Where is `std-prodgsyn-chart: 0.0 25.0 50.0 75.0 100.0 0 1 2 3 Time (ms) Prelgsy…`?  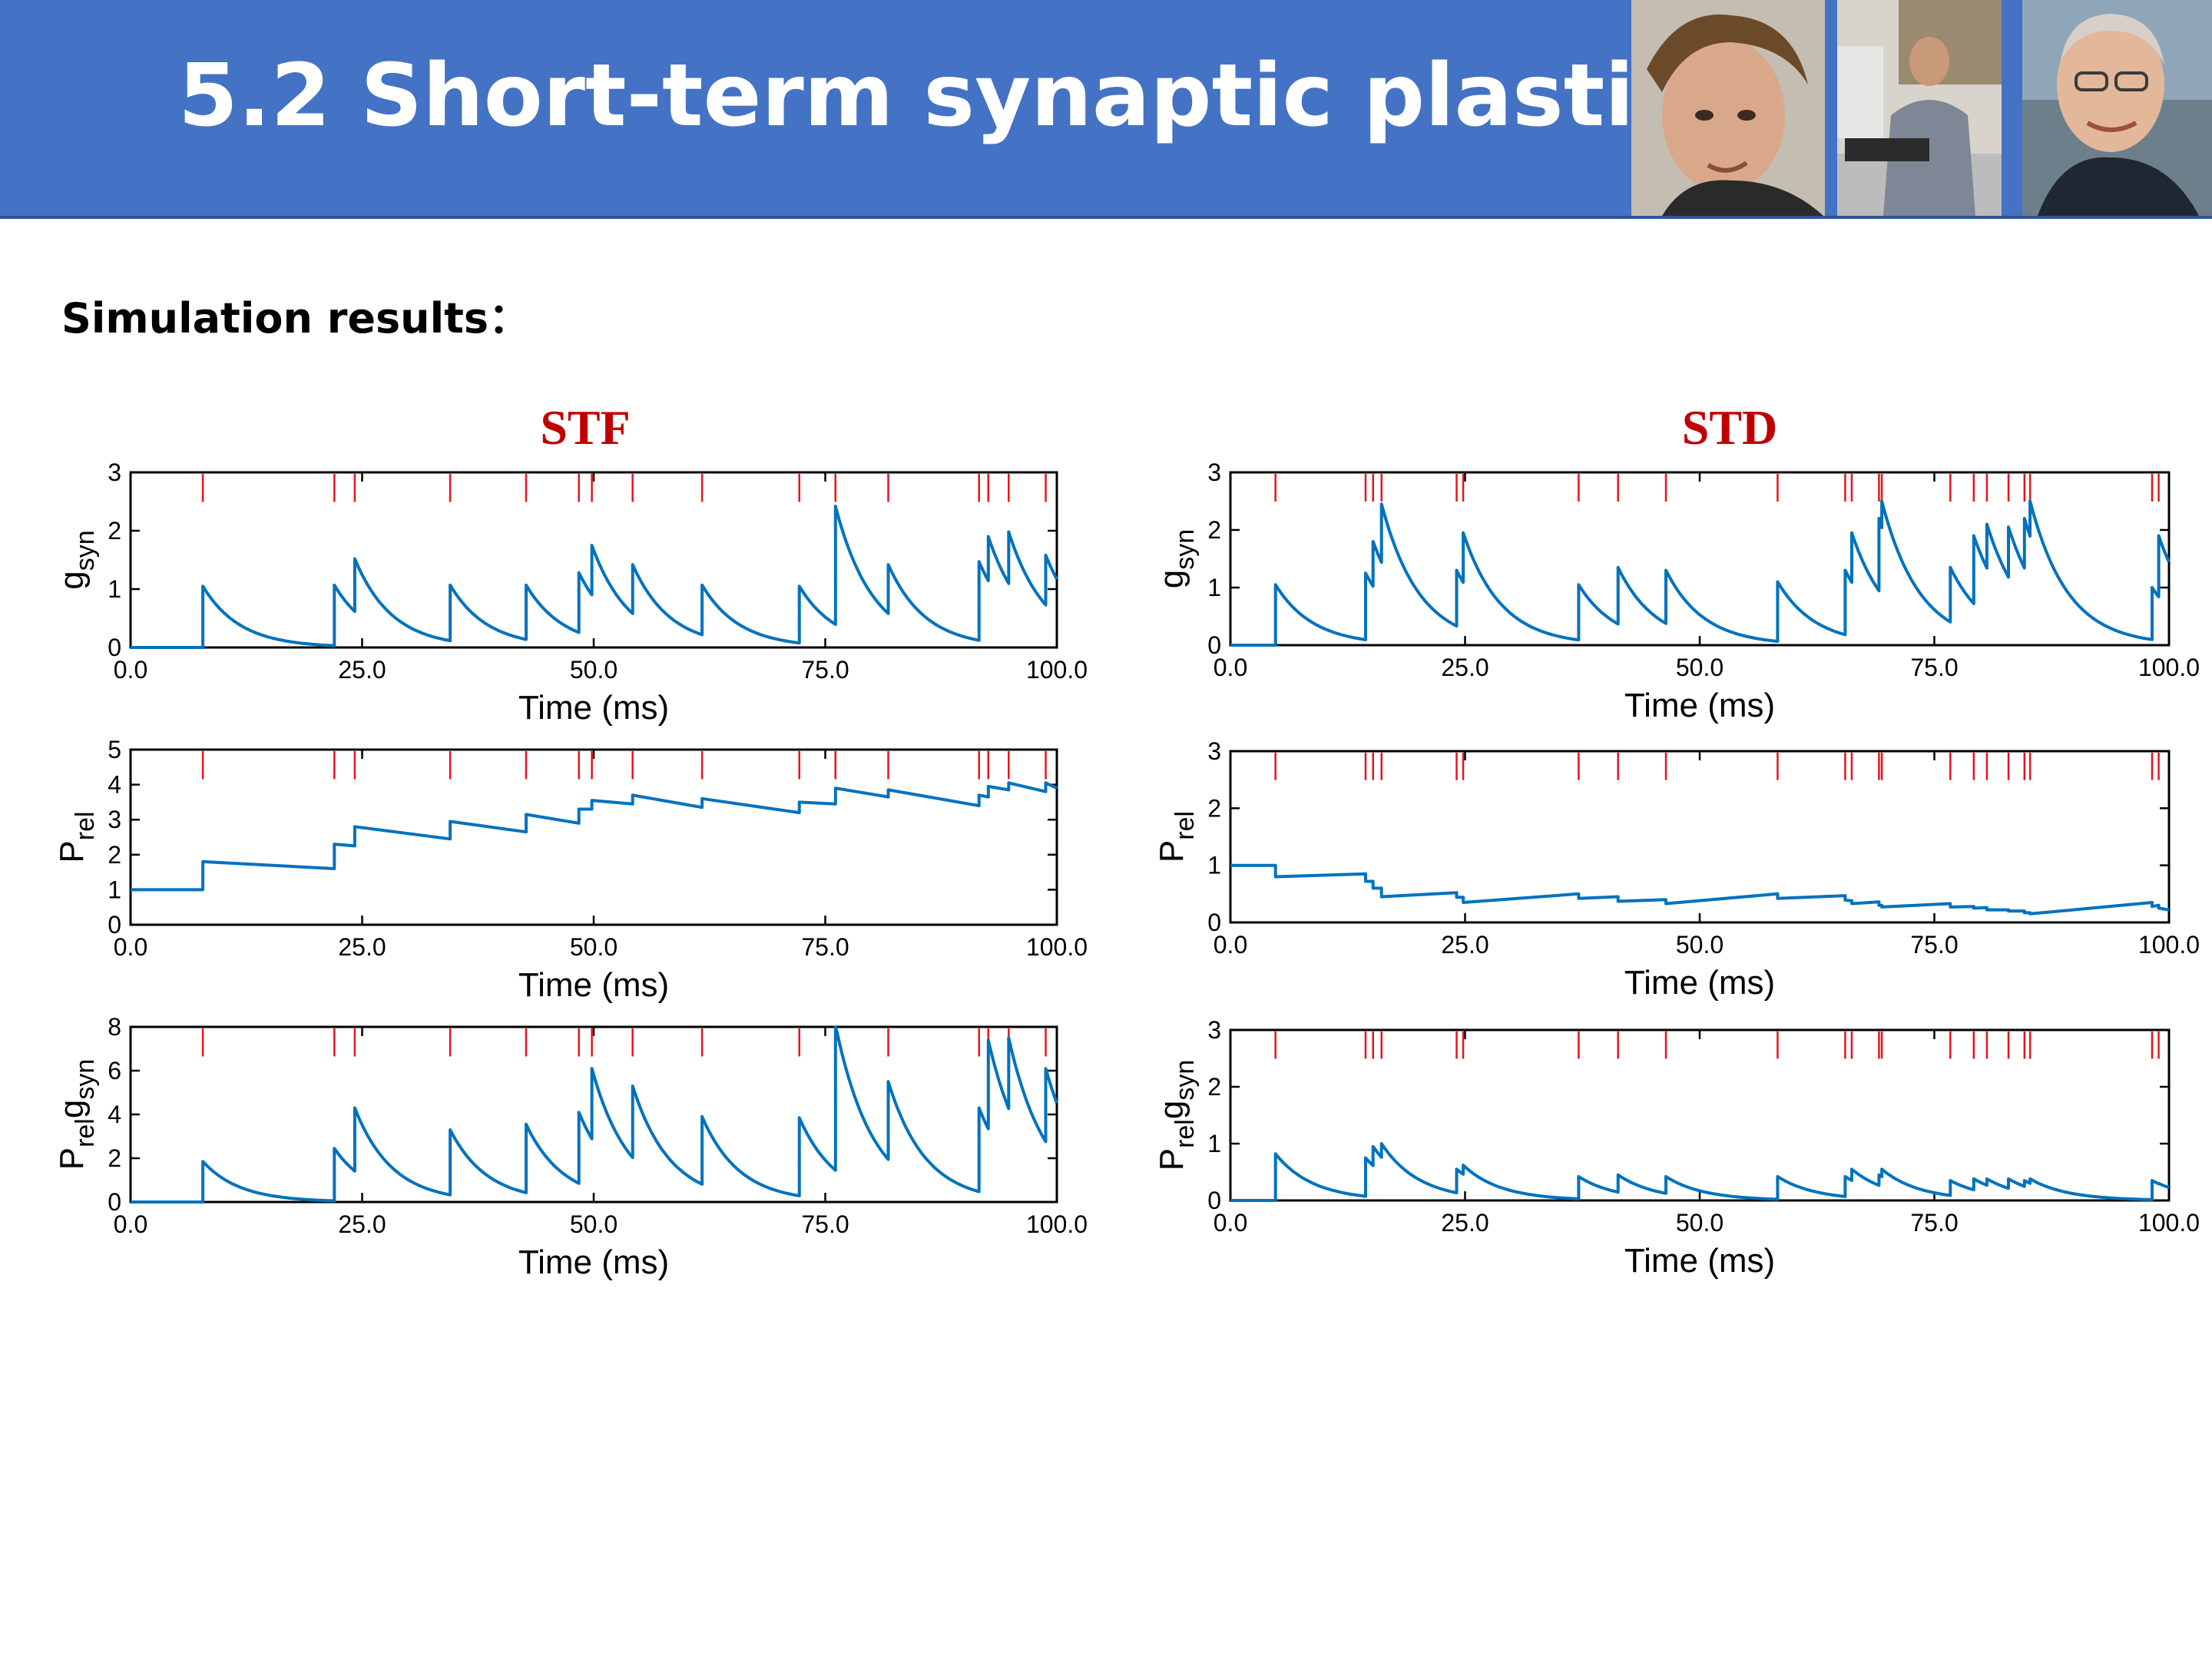
std-prodgsyn-chart: 0.0 25.0 50.0 75.0 100.0 0 1 2 3 Time (ms) Prelgsy… is located at coordinates (1676, 1148).